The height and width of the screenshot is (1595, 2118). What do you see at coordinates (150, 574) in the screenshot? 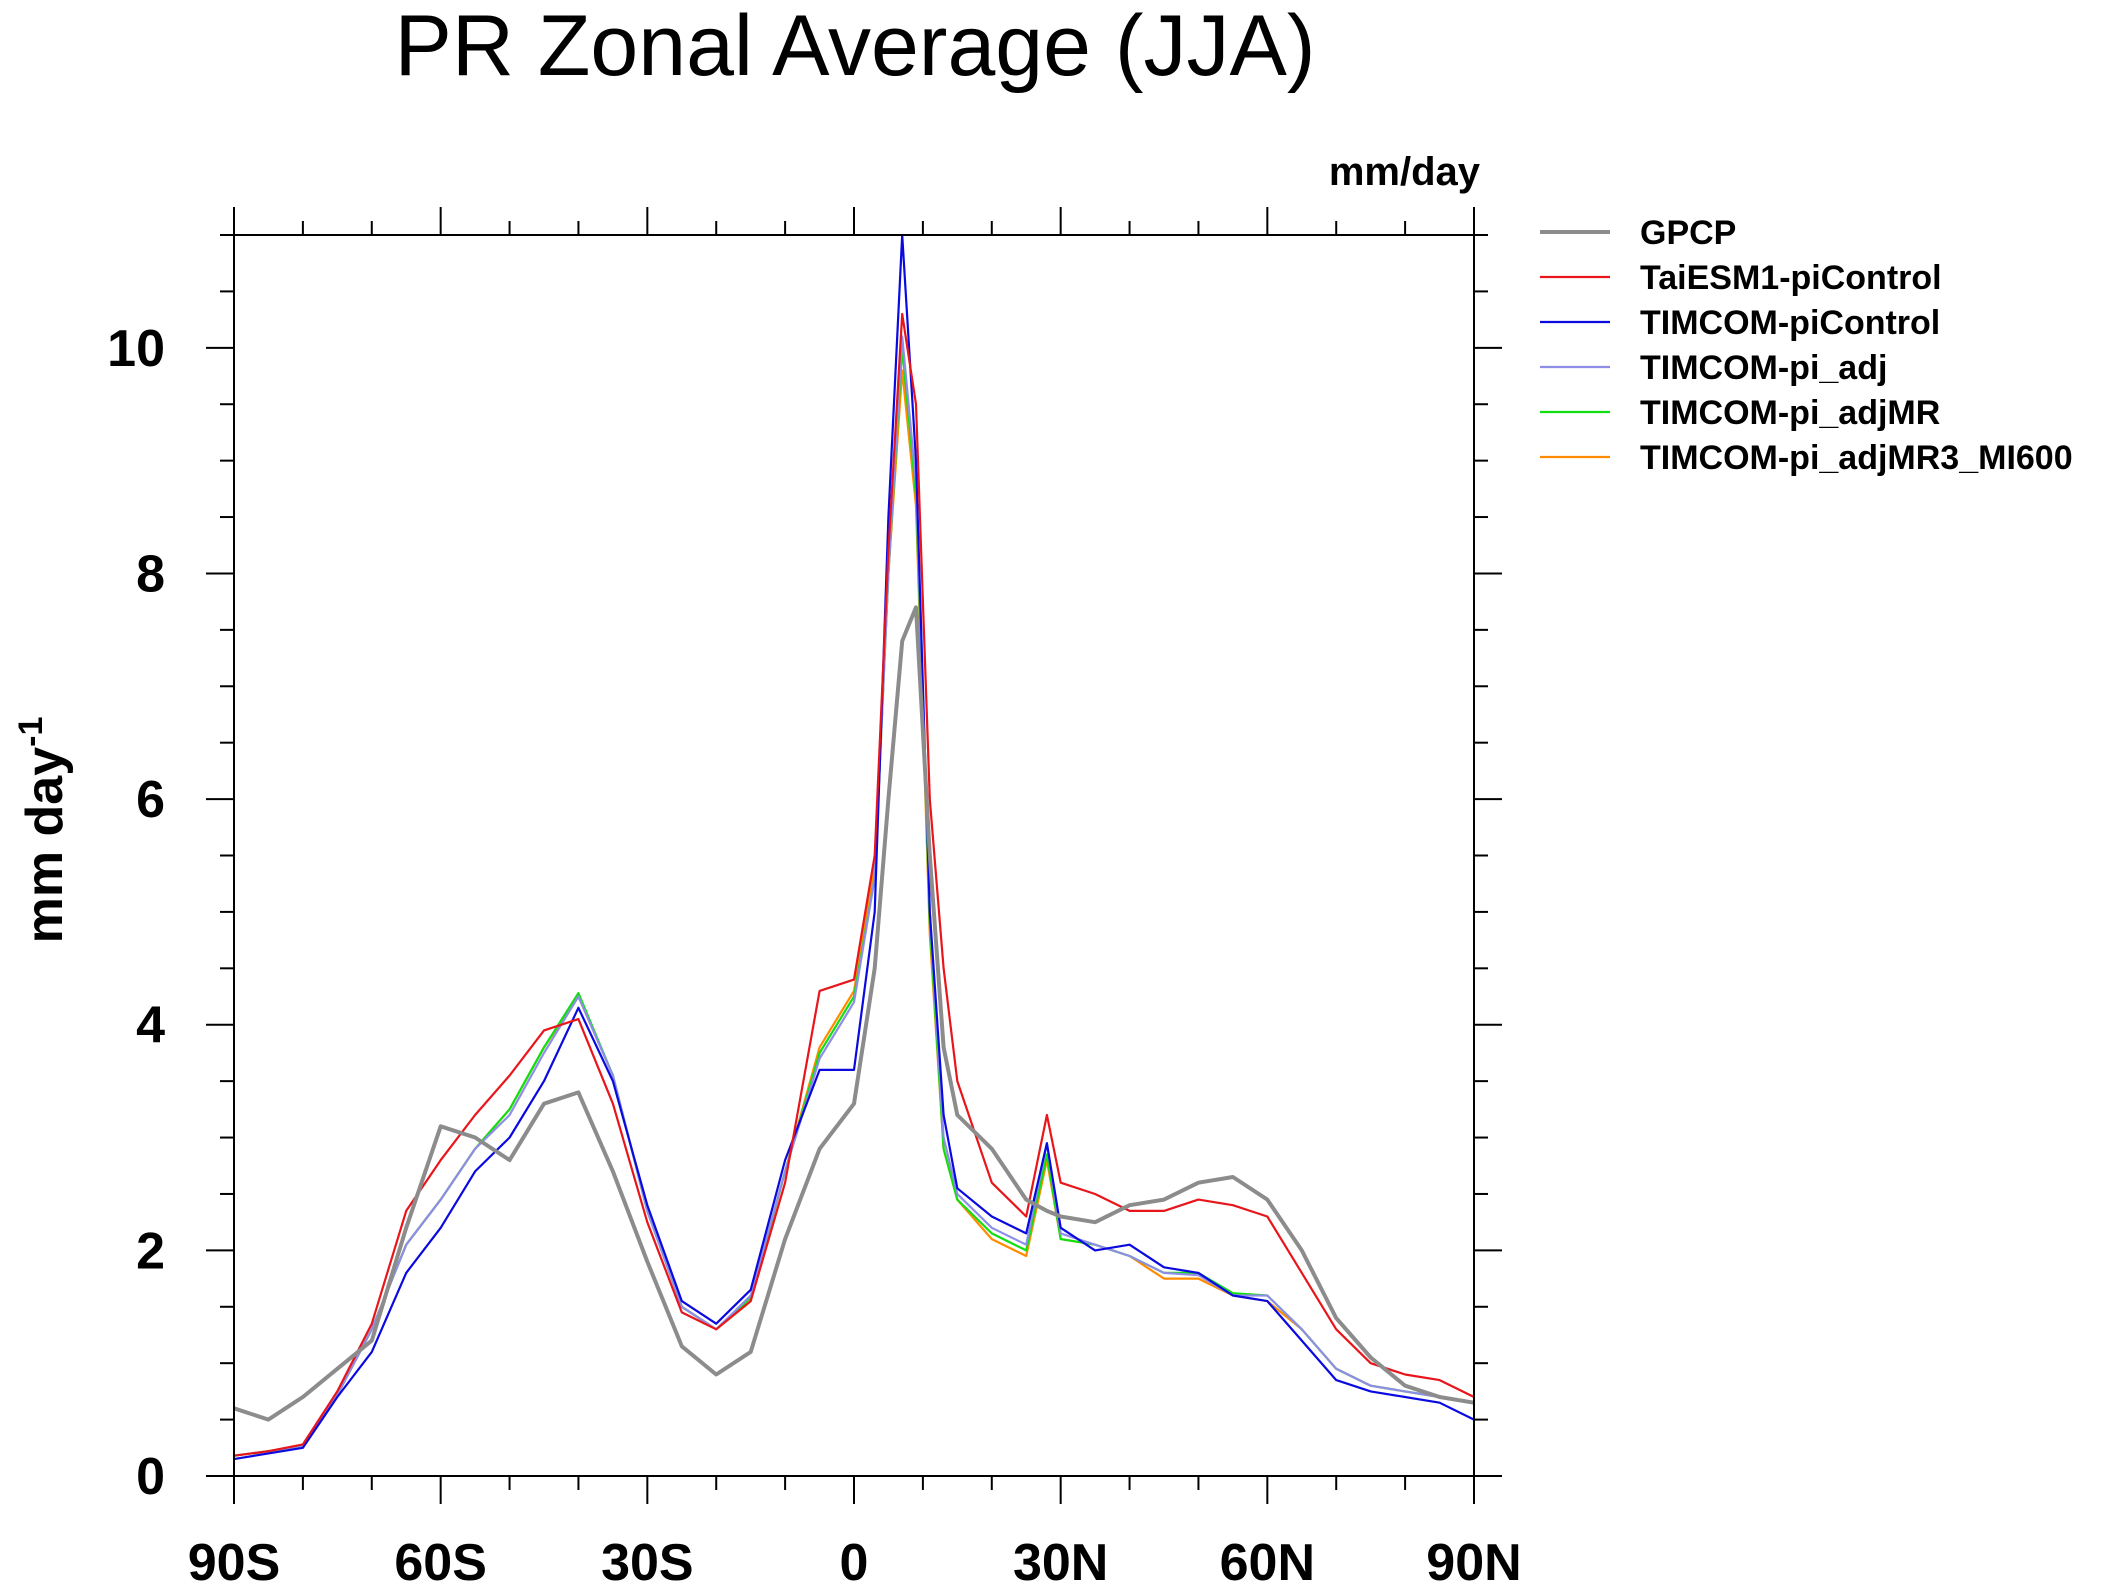
I see `y-tick-label: 8` at bounding box center [150, 574].